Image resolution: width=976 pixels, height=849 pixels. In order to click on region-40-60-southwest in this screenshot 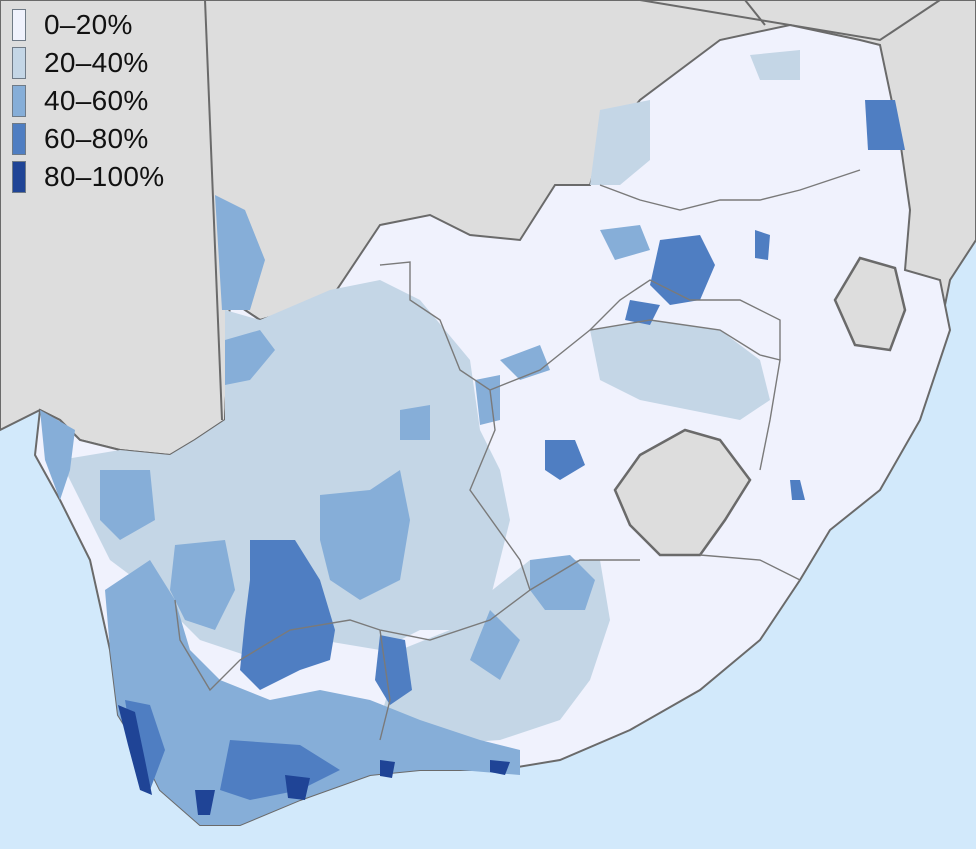, I will do `click(312, 692)`.